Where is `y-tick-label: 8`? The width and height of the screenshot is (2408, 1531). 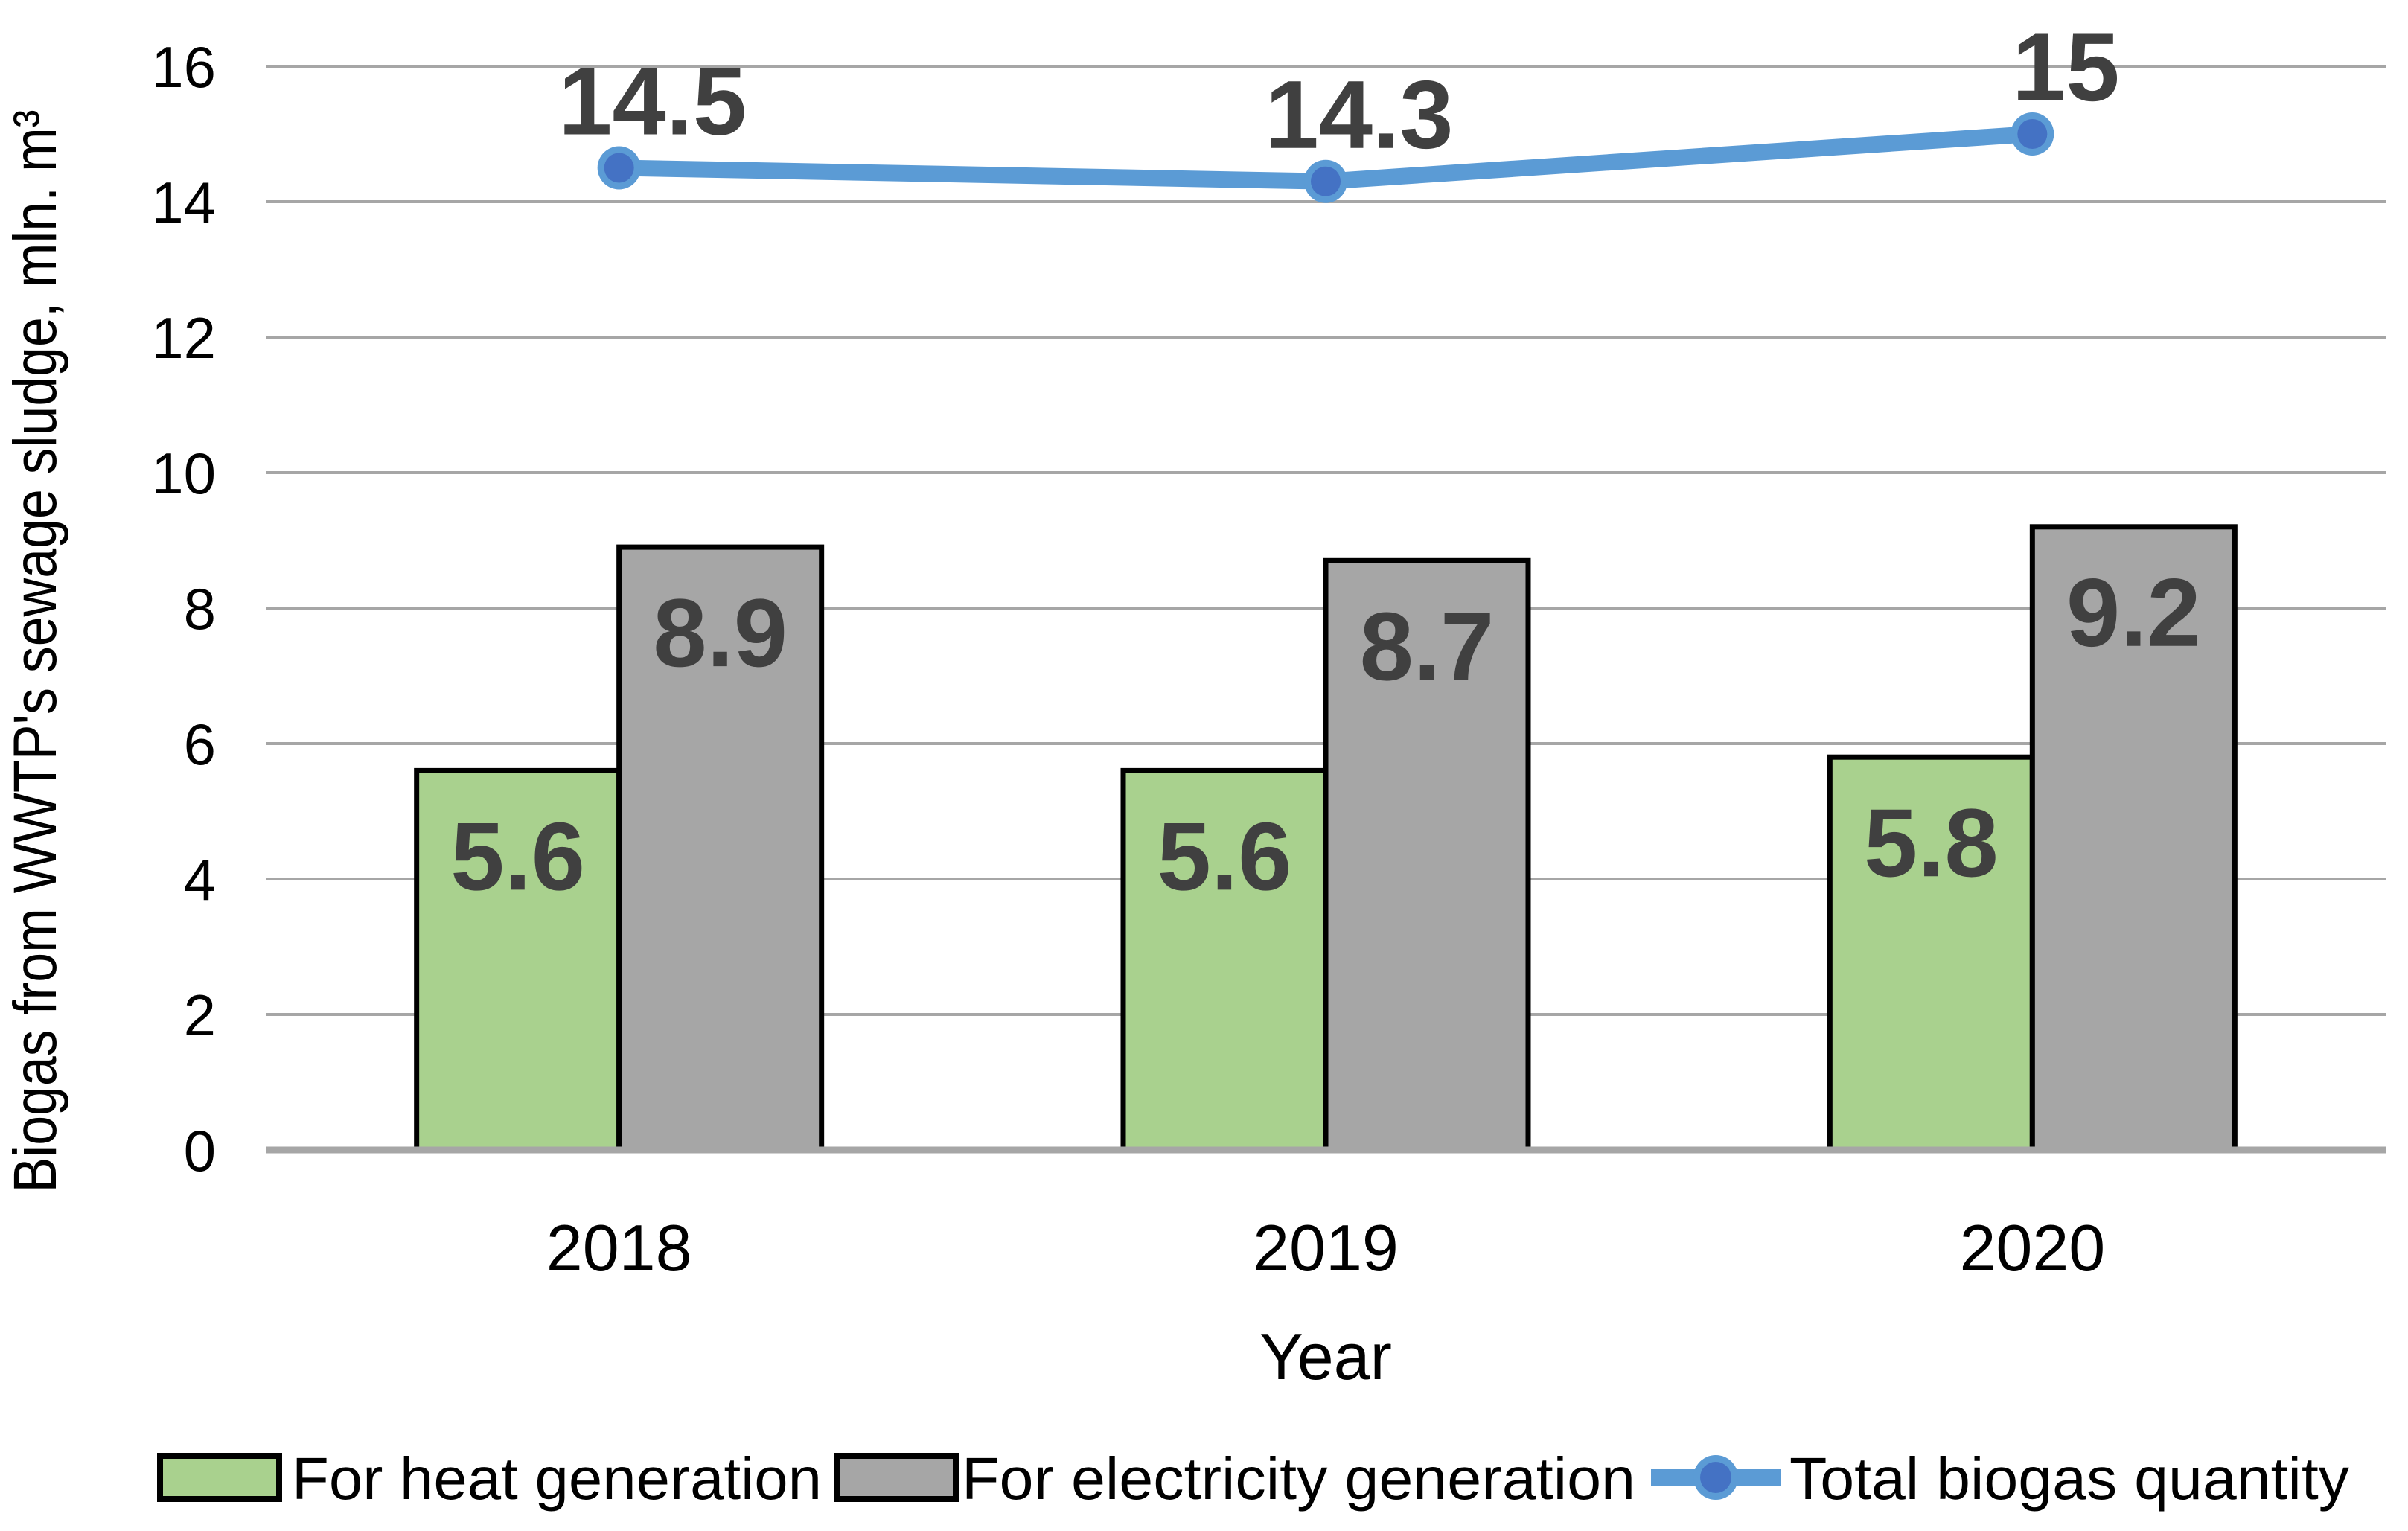 y-tick-label: 8 is located at coordinates (200, 609).